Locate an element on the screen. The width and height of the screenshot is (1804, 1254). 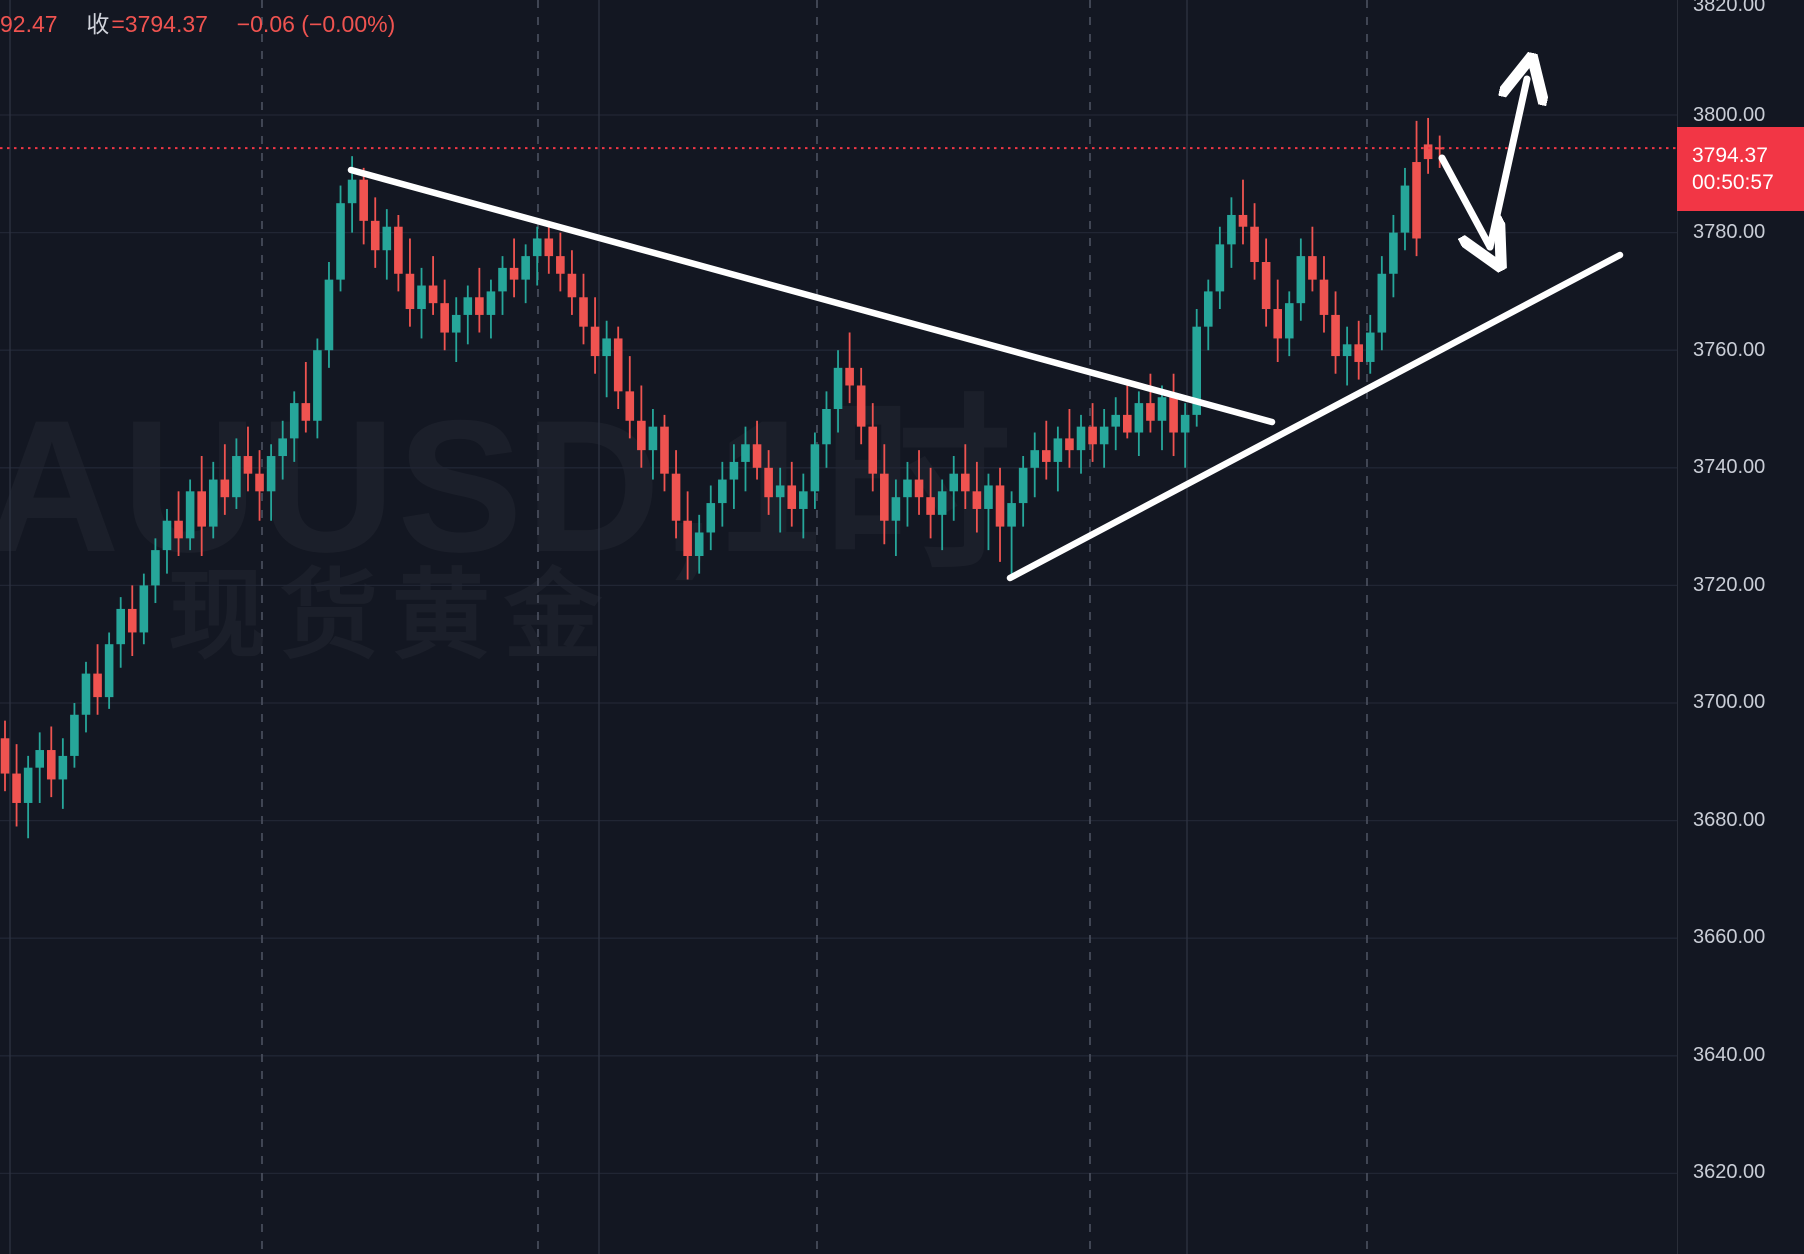
last-price-value: 3794.37 is located at coordinates (1730, 155).